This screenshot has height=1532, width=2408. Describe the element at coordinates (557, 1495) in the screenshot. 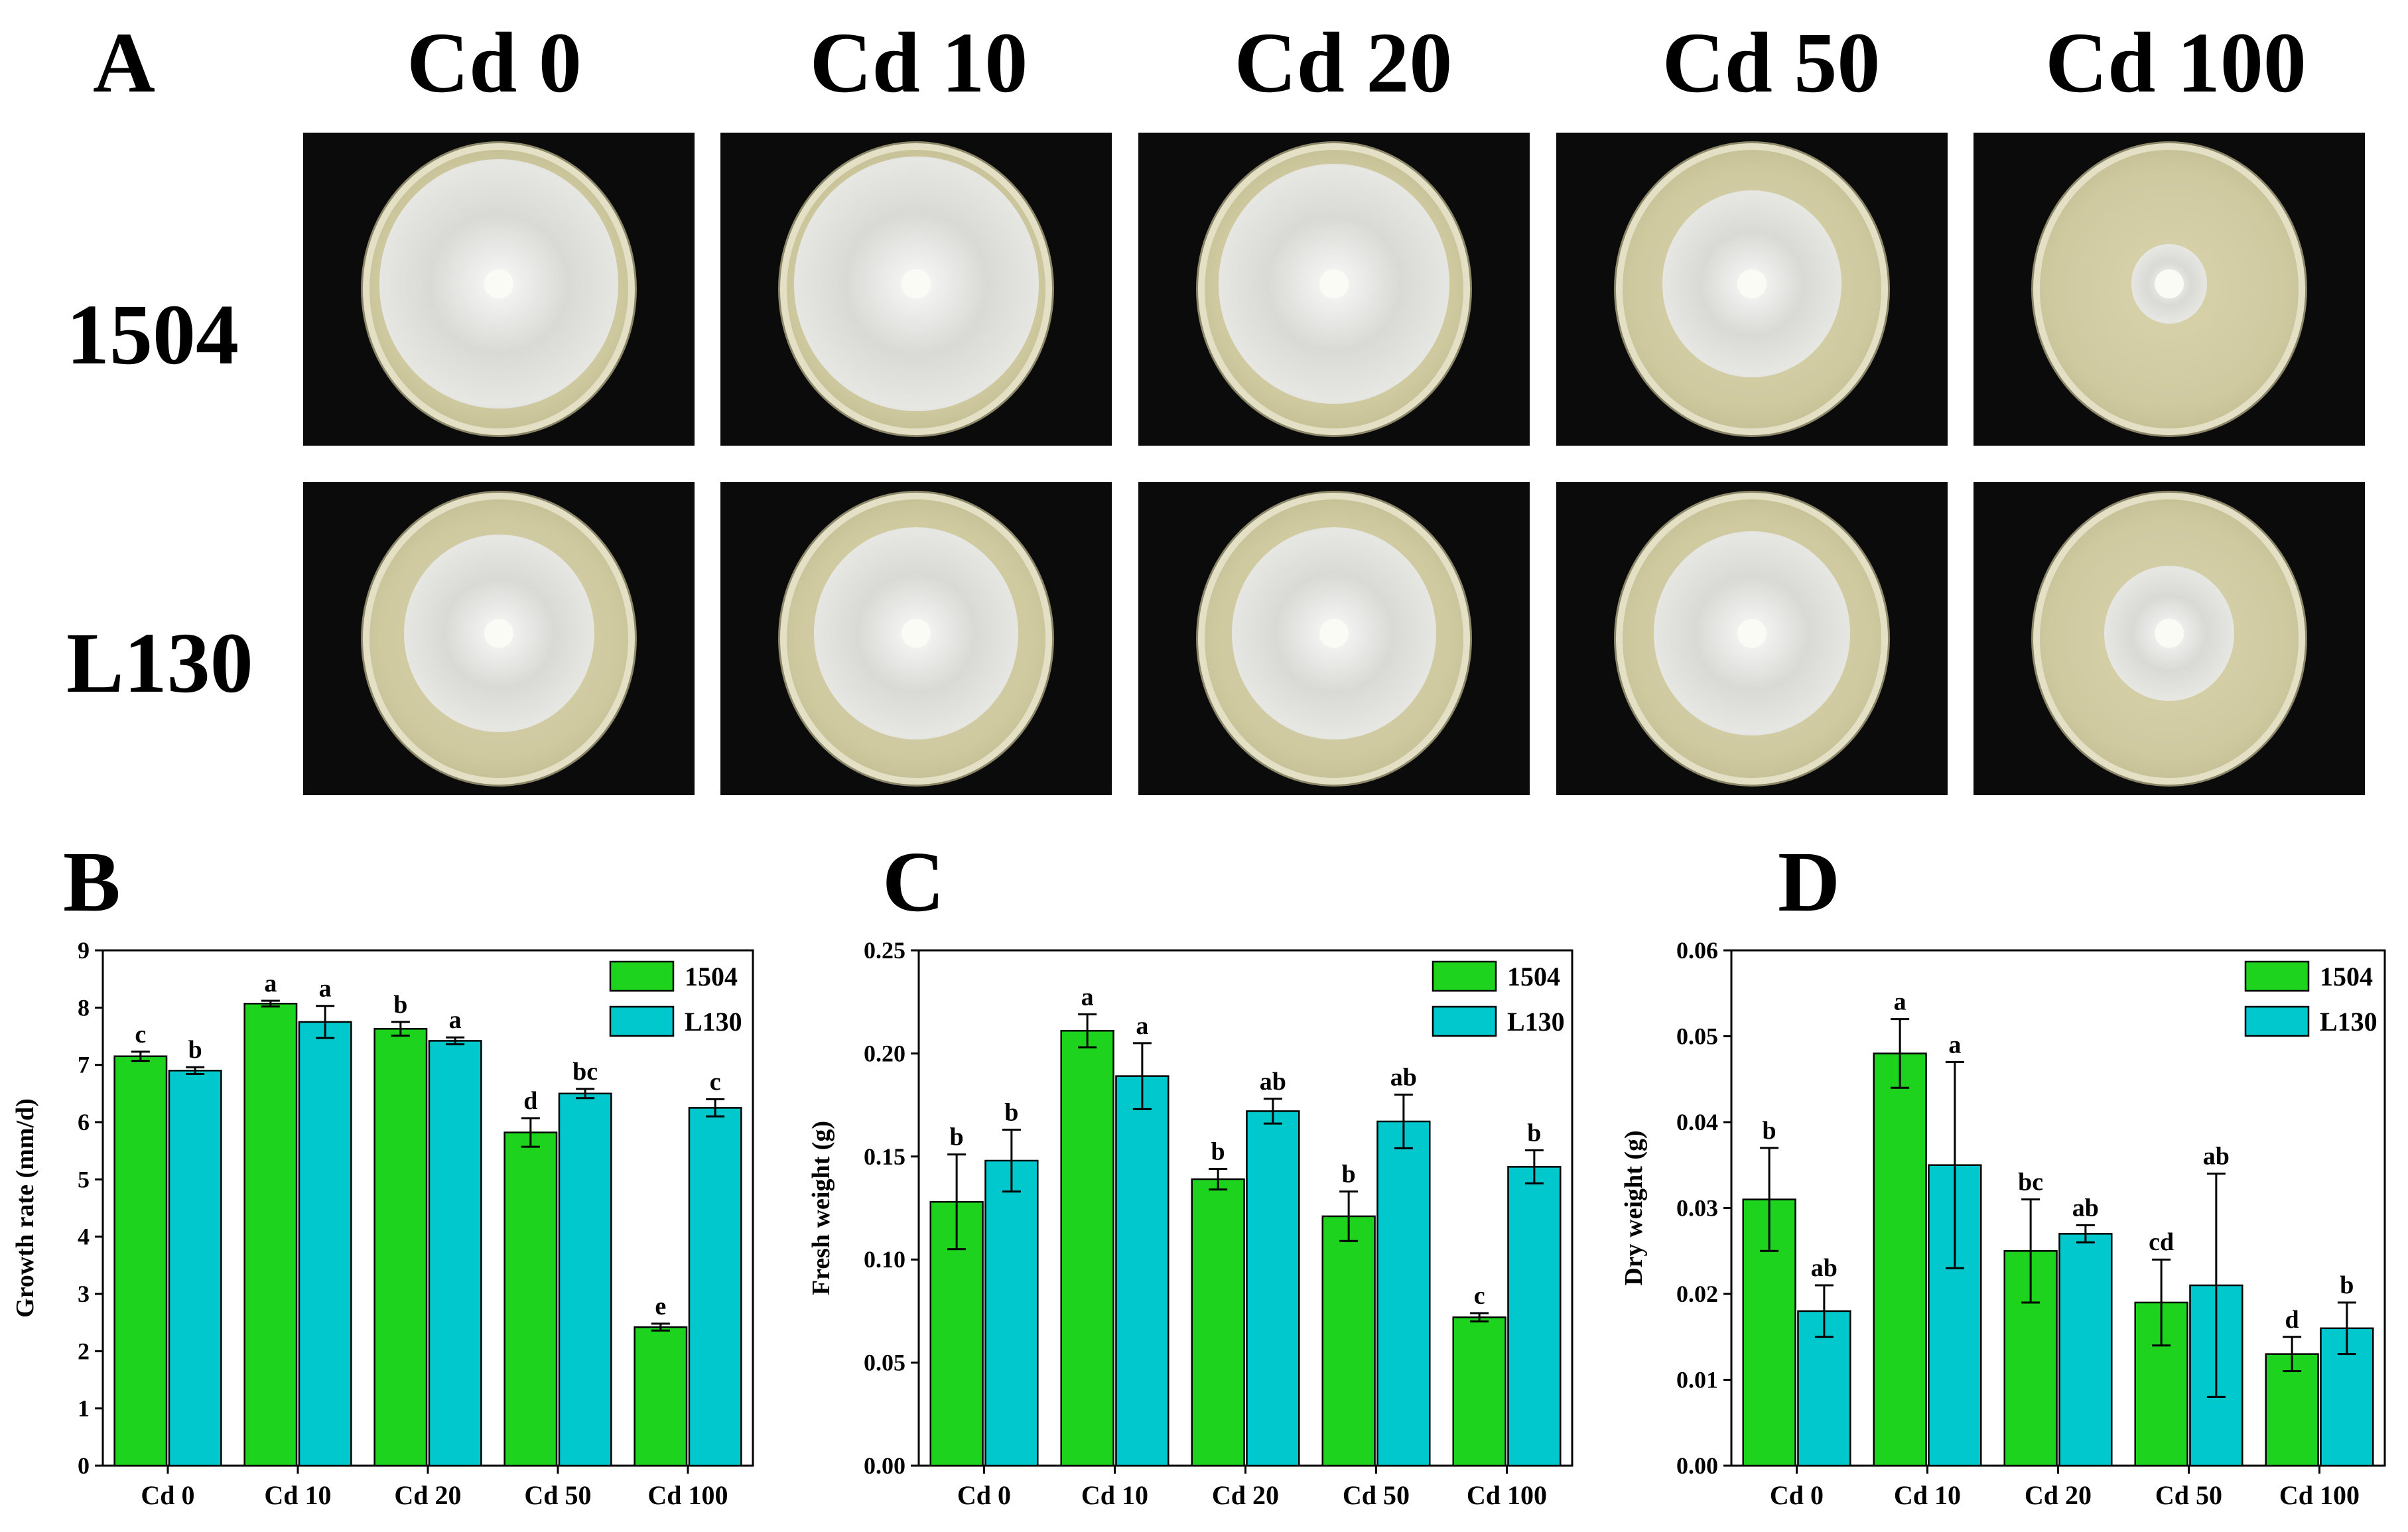

I see `x-tick-label: Cd 50` at that location.